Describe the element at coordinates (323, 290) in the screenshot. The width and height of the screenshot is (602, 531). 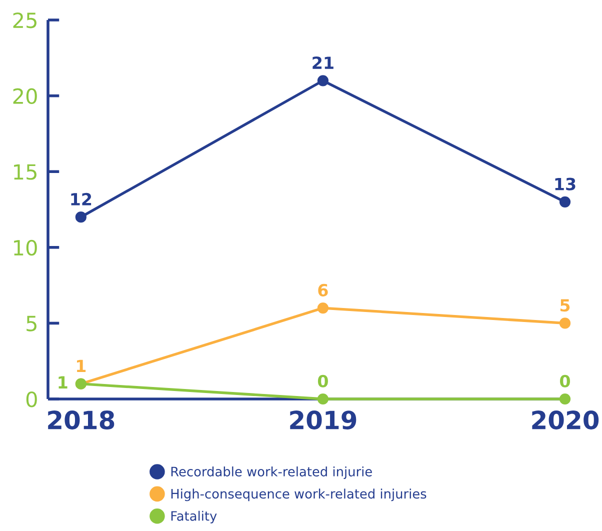
I see `data-label: 6` at that location.